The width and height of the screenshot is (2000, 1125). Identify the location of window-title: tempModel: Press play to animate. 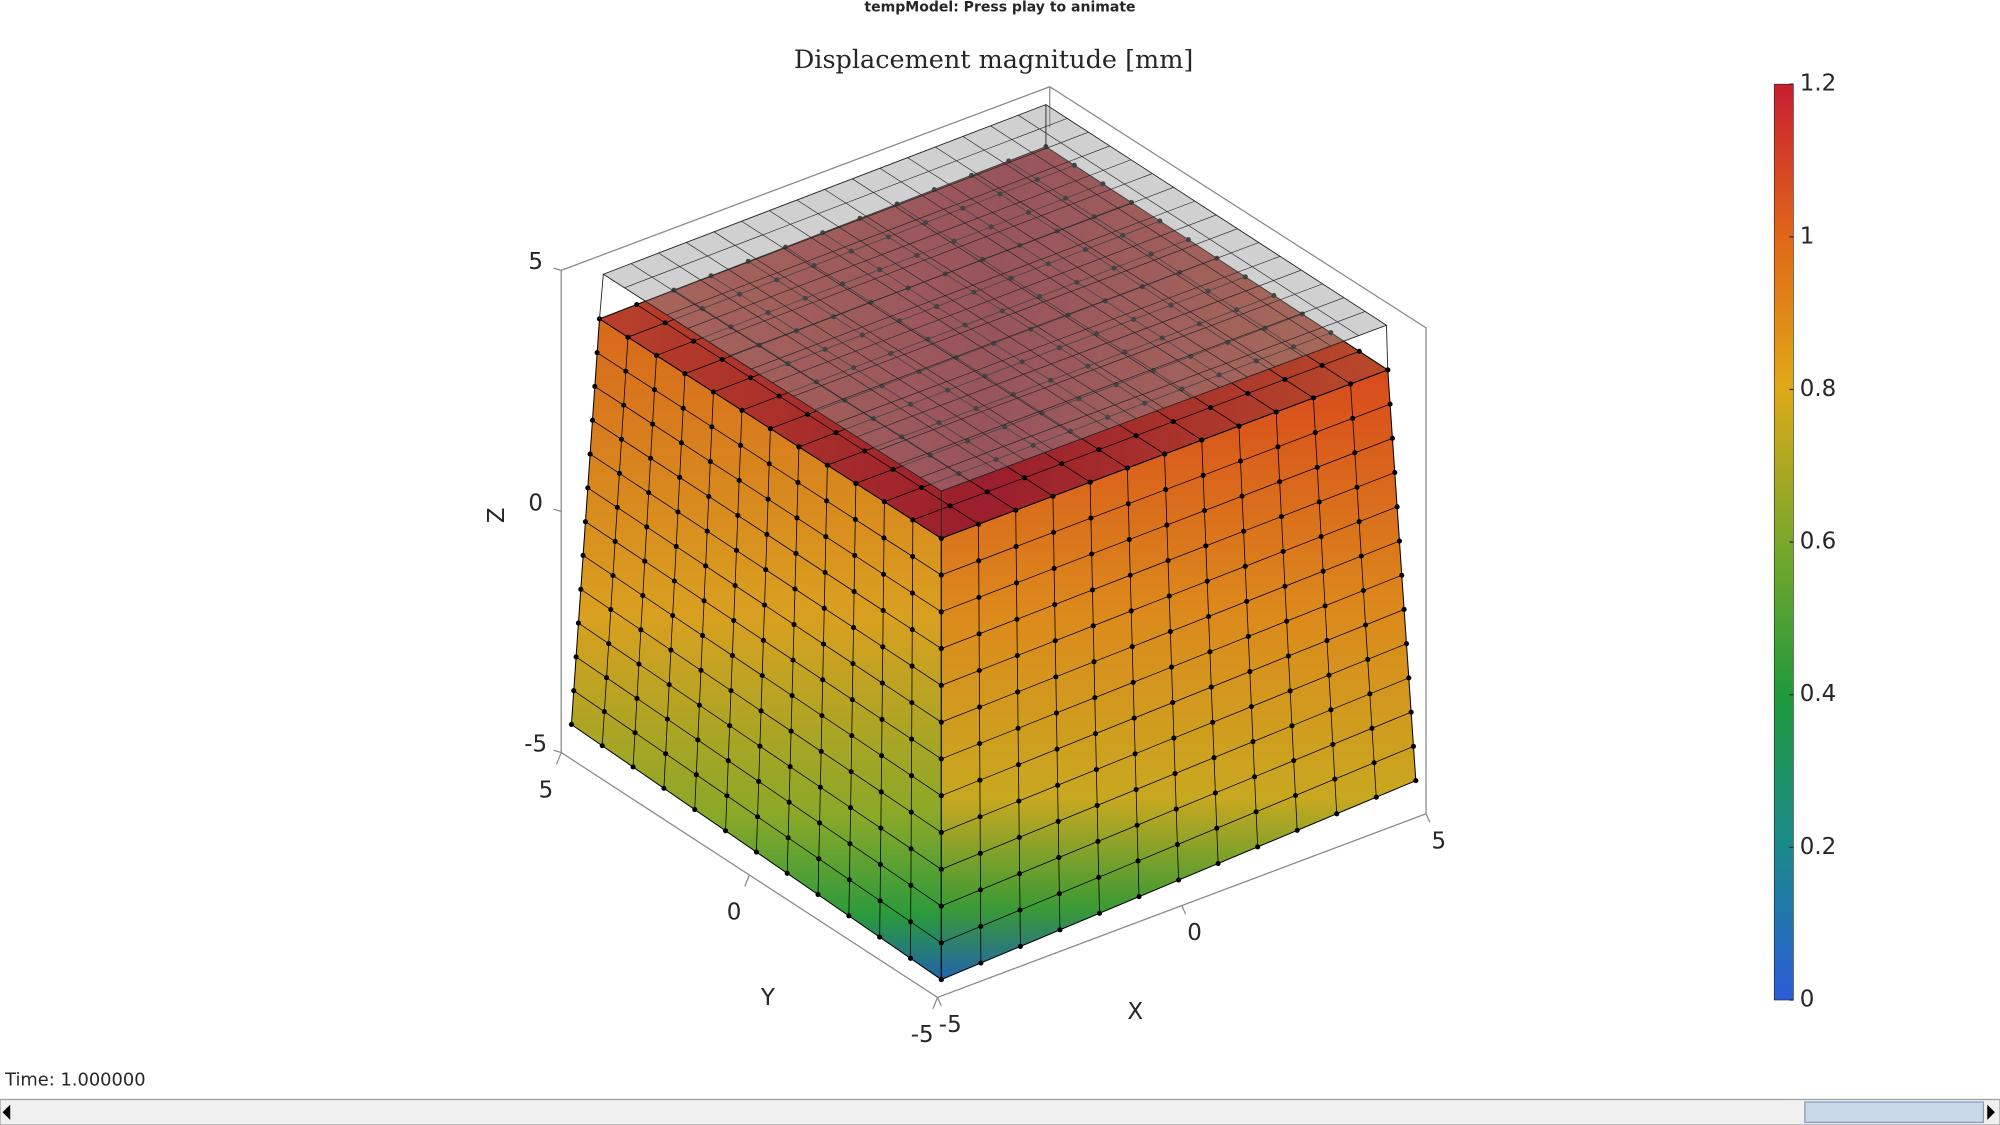
(999, 8).